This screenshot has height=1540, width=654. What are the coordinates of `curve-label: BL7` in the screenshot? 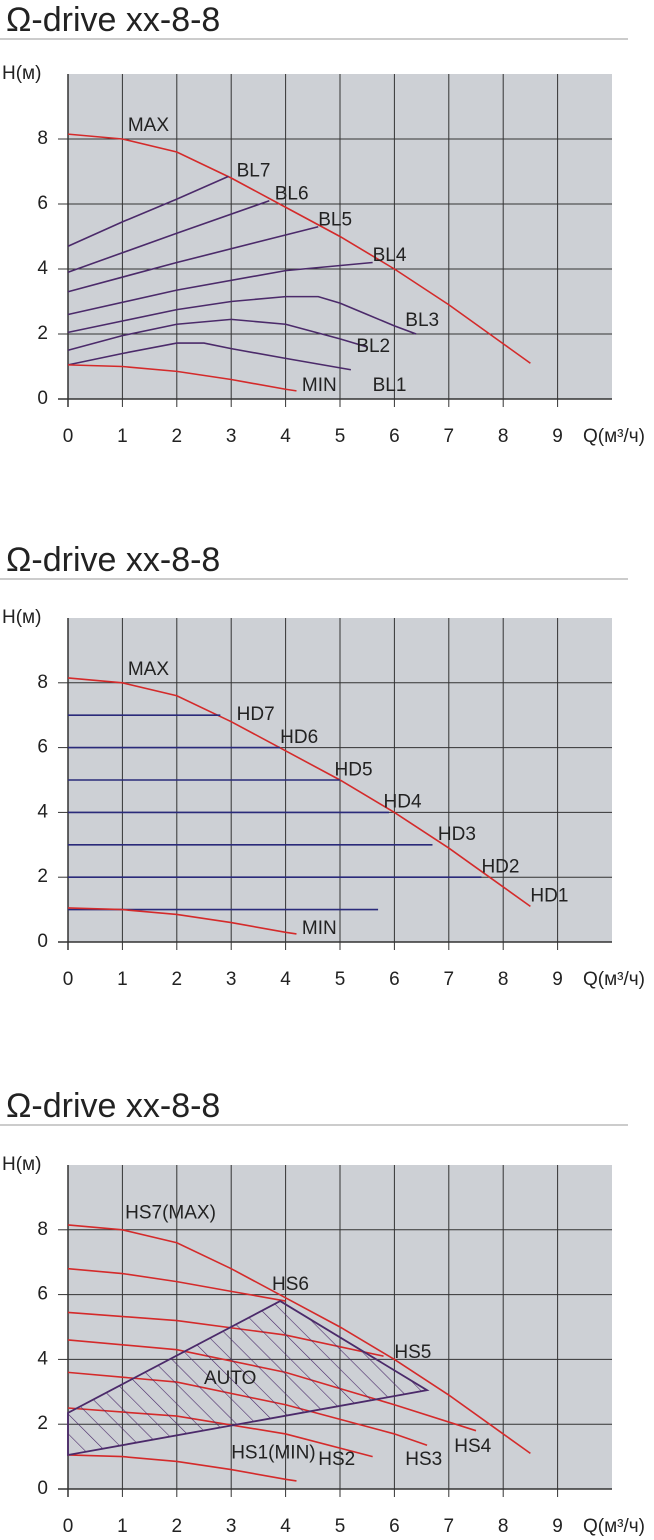 It's located at (254, 171).